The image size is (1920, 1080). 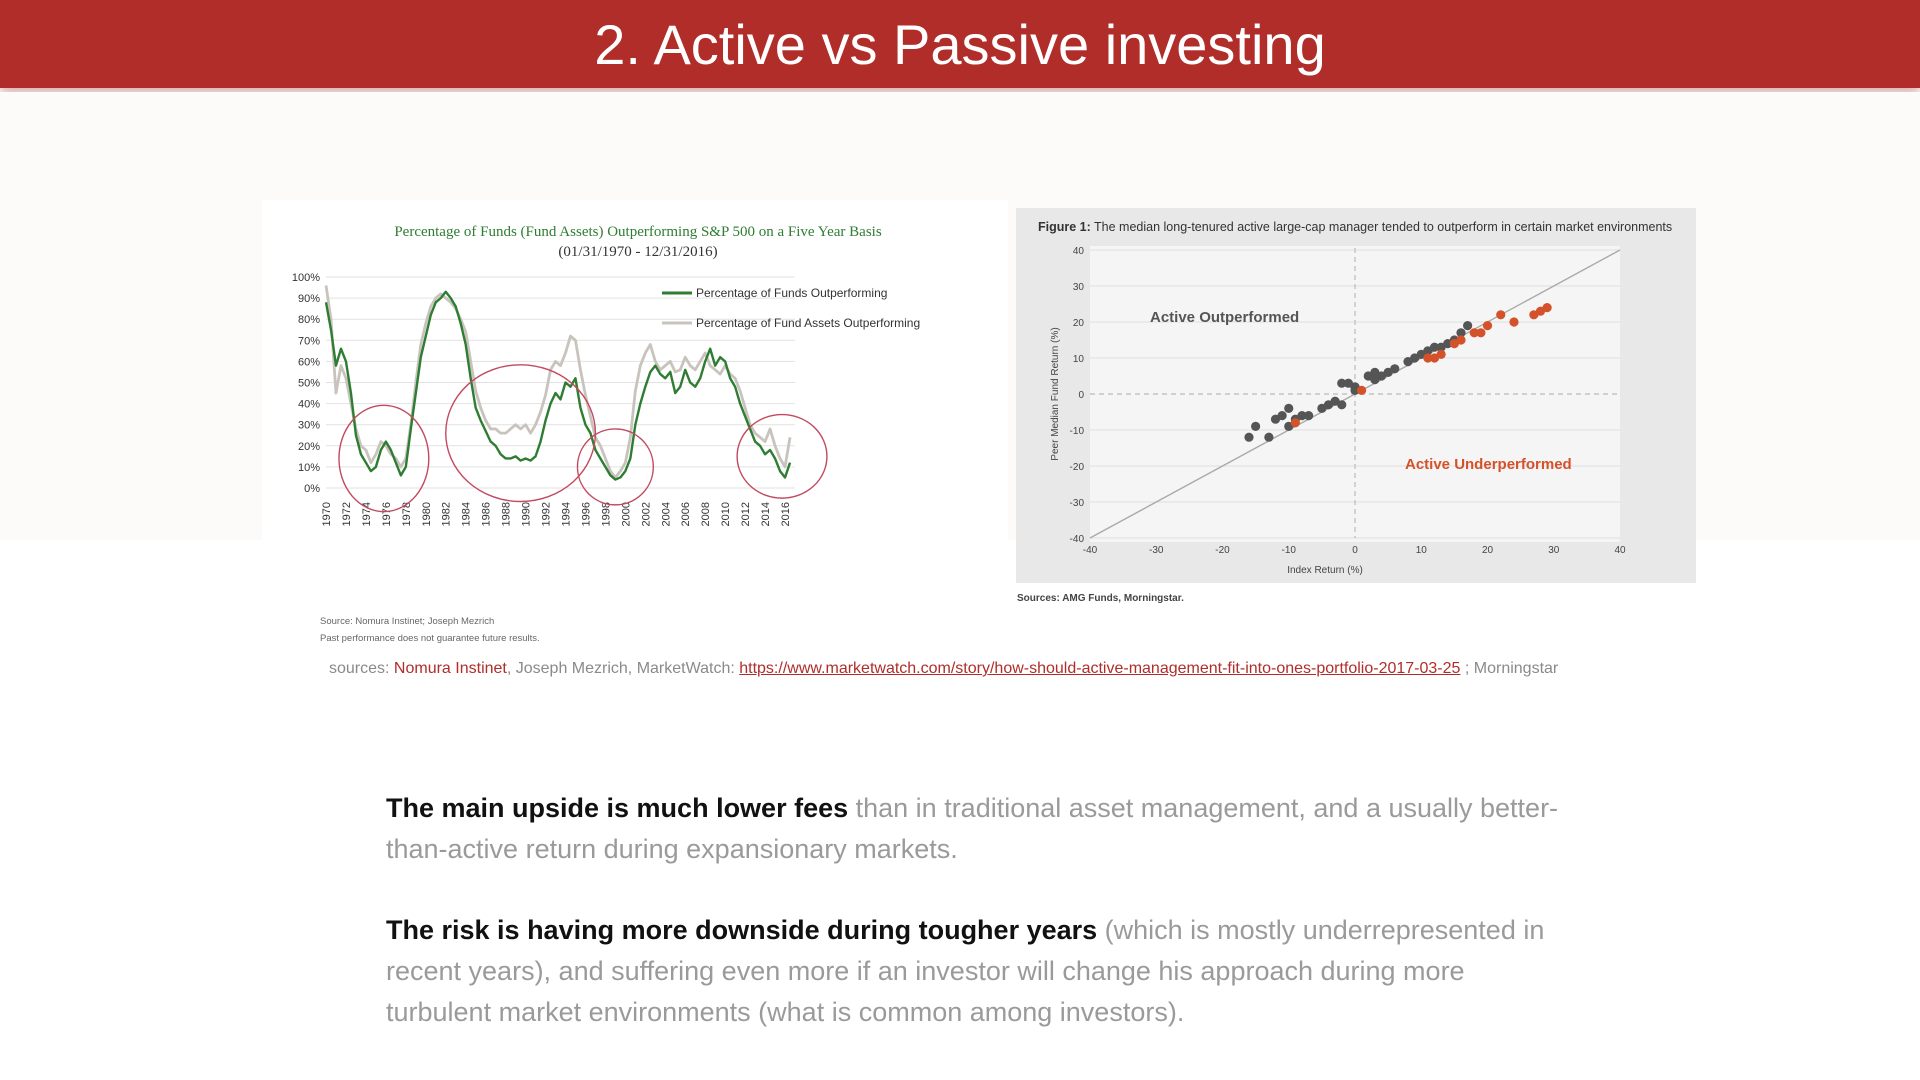 I want to click on chart1-y-ticks: 0% 10% 20% 30% 40% 50% 60% 70% 80% 90% 100%, so click(x=306, y=383).